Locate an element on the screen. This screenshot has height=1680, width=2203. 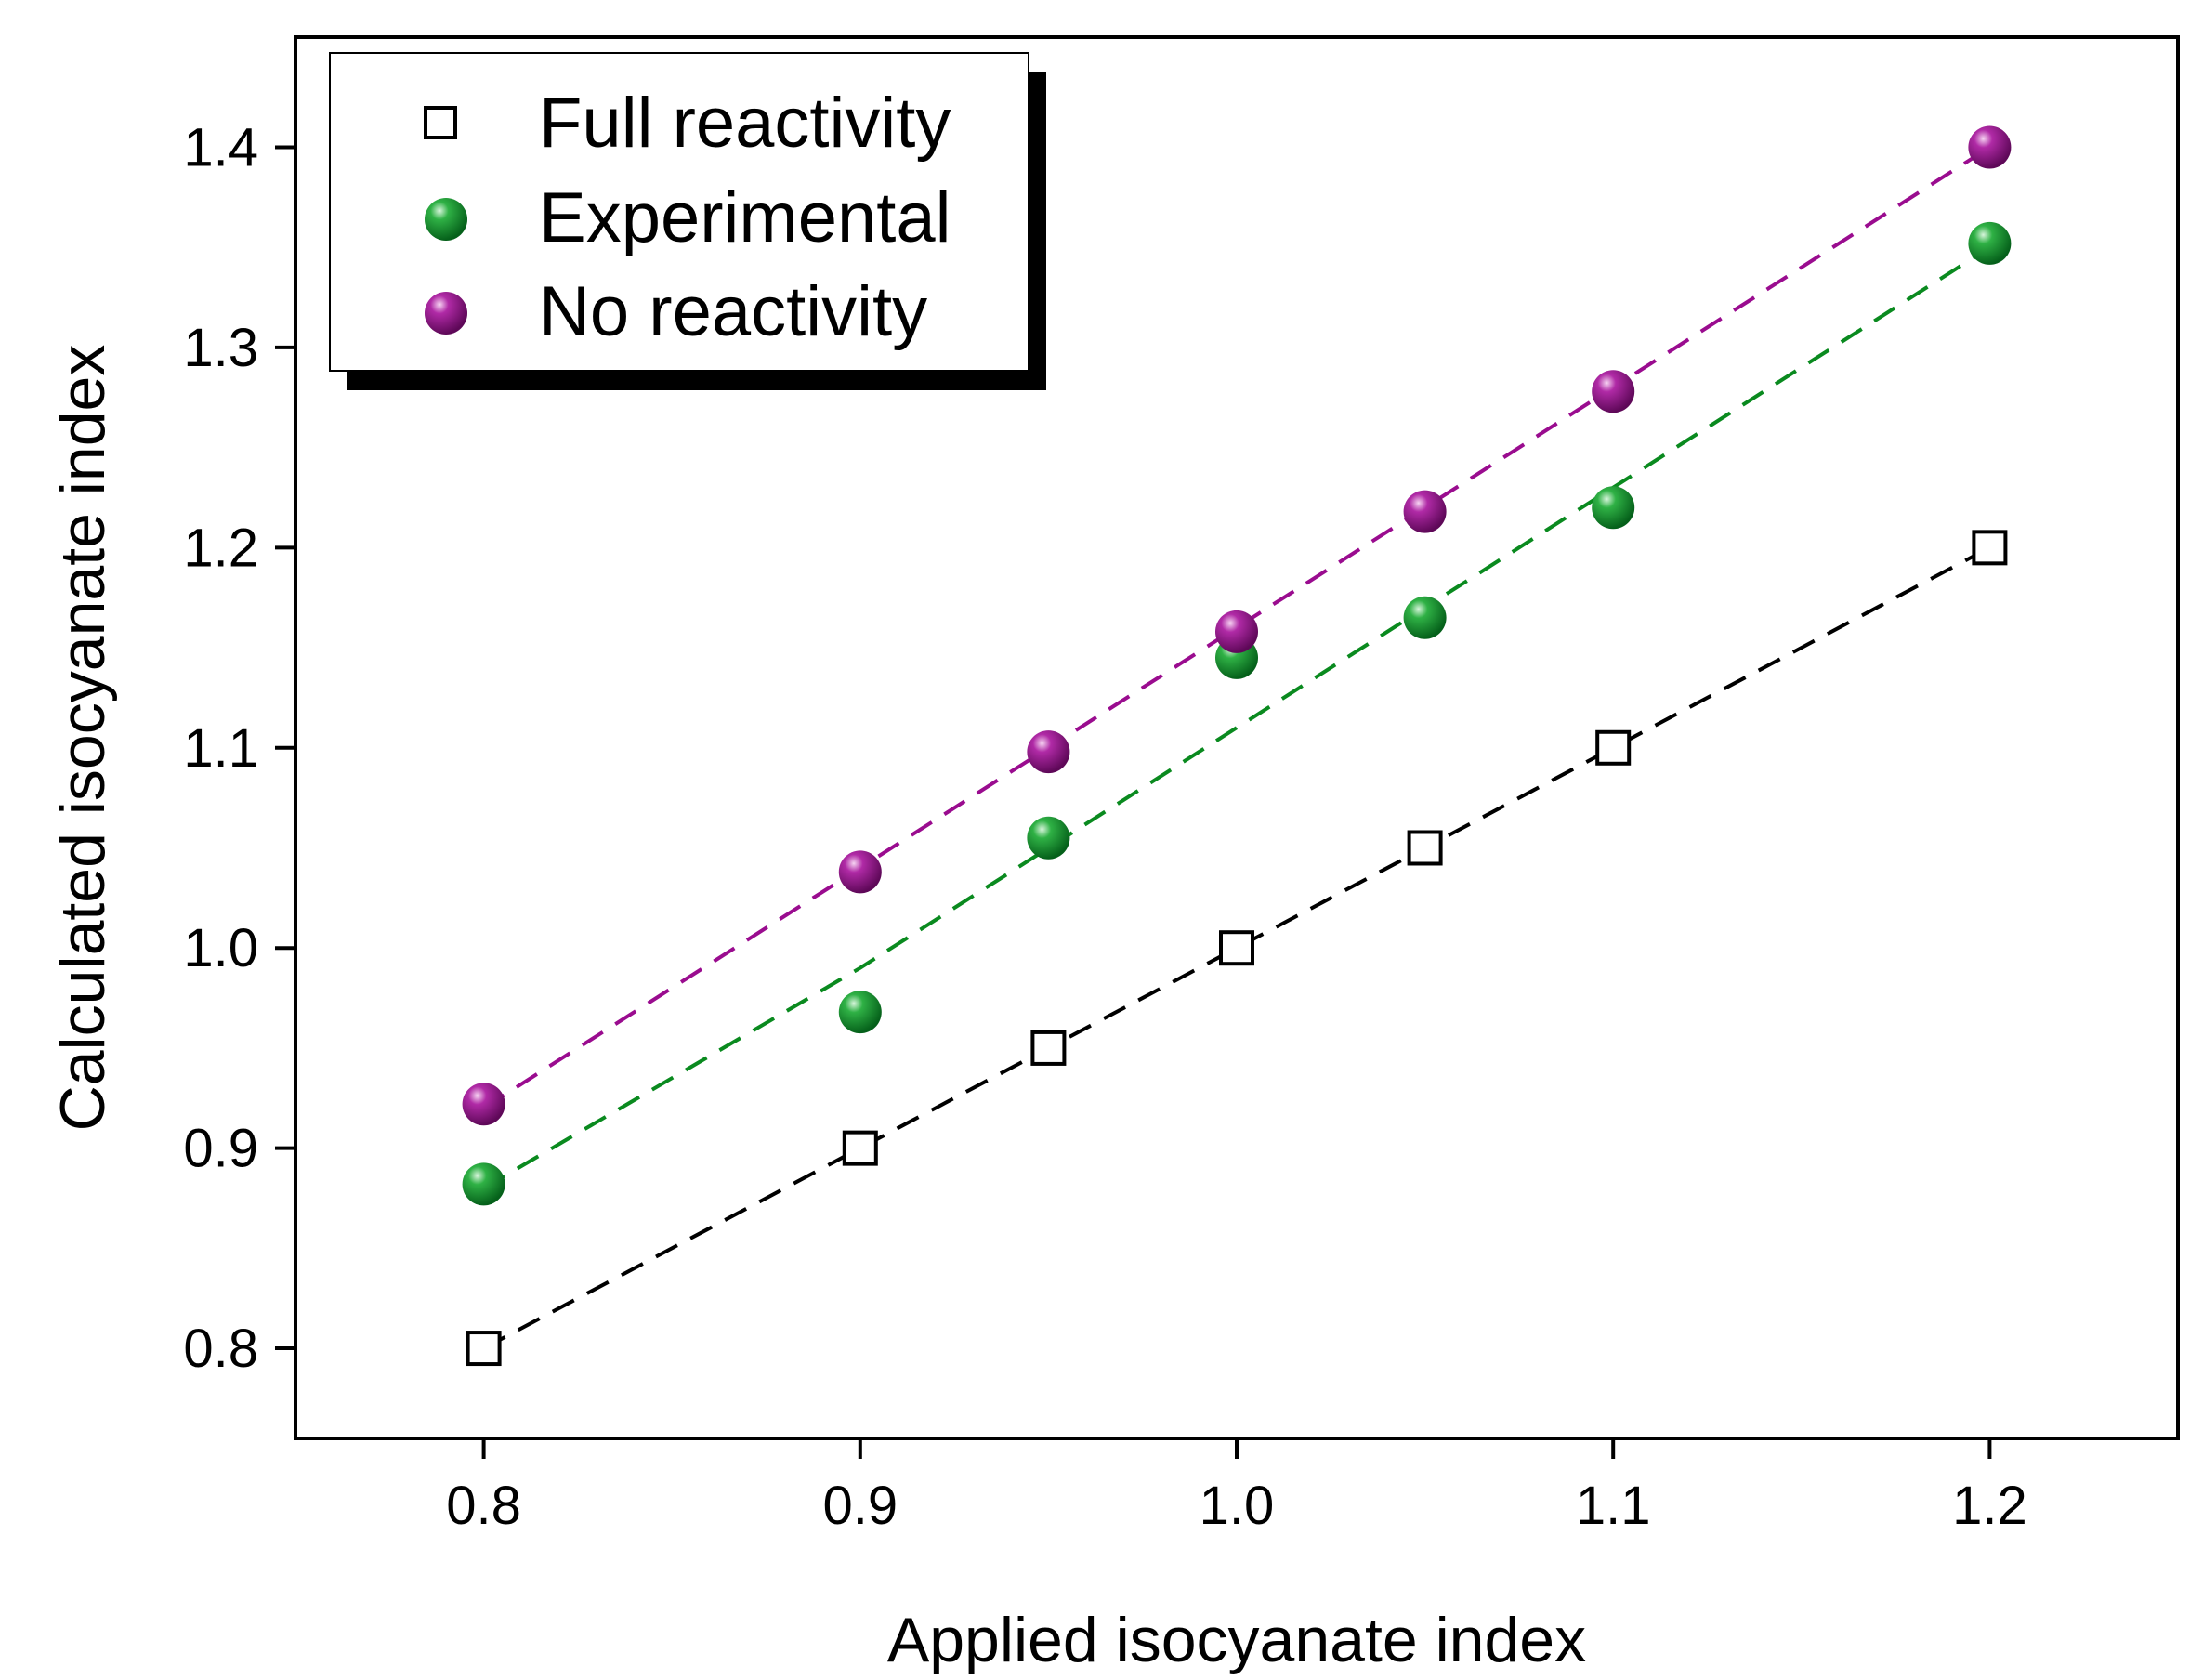
y-tick-label: 1.3 is located at coordinates (220, 348).